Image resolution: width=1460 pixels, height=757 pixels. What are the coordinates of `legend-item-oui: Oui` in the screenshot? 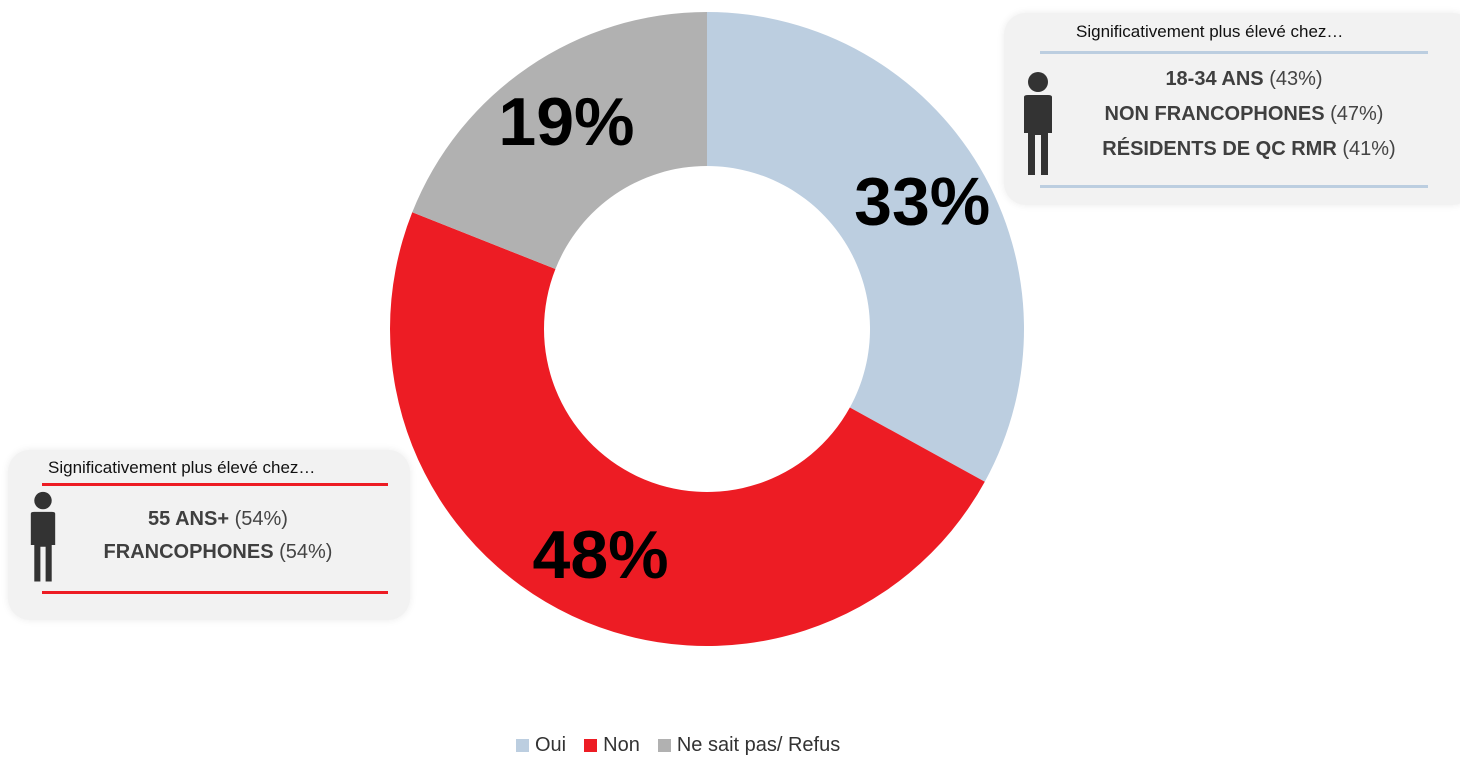 It's located at (541, 745).